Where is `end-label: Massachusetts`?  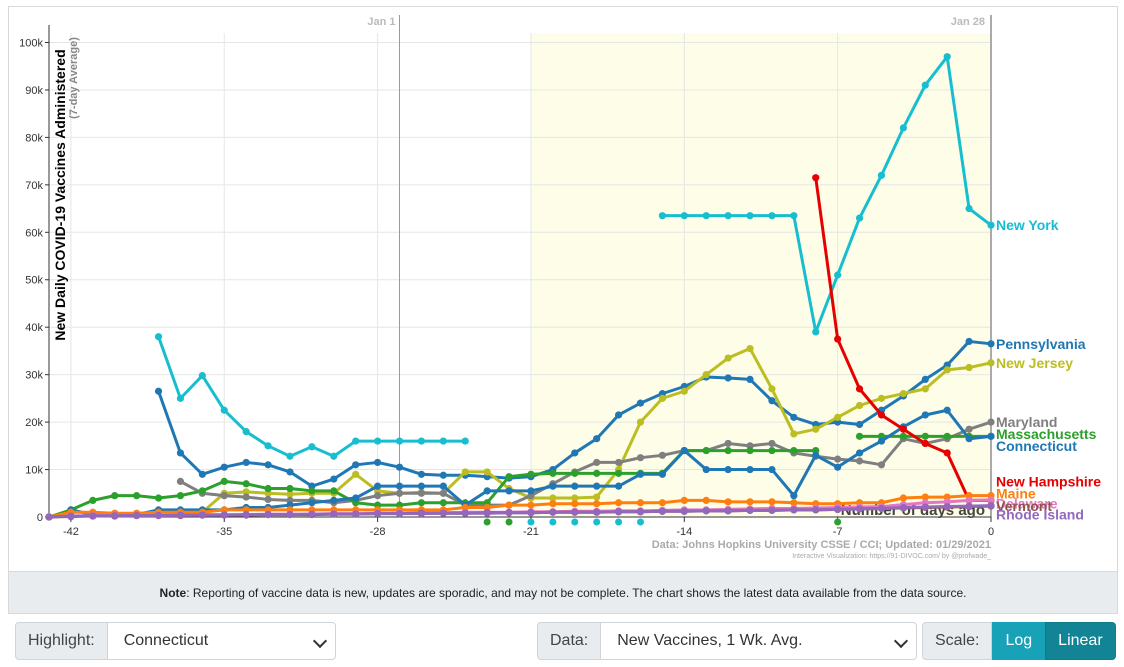
end-label: Massachusetts is located at coordinates (1046, 434).